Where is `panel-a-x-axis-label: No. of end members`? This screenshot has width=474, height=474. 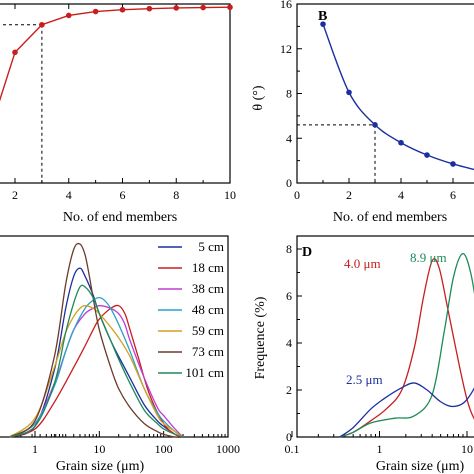
panel-a-x-axis-label: No. of end members is located at coordinates (120, 217).